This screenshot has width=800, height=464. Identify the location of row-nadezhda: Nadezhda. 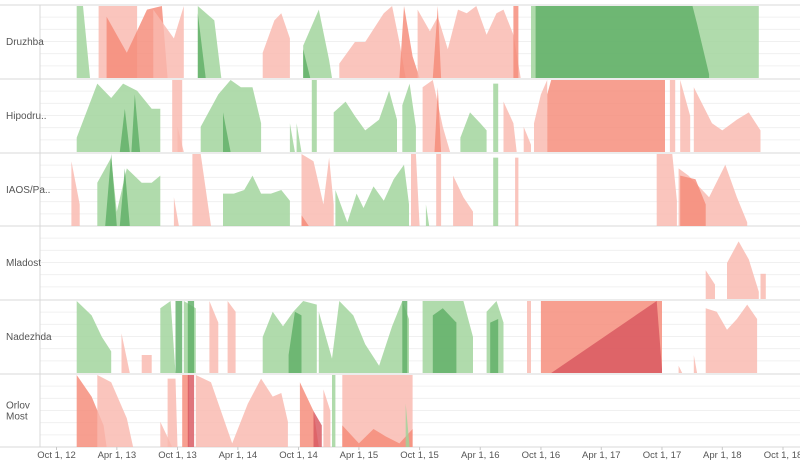
(382, 337).